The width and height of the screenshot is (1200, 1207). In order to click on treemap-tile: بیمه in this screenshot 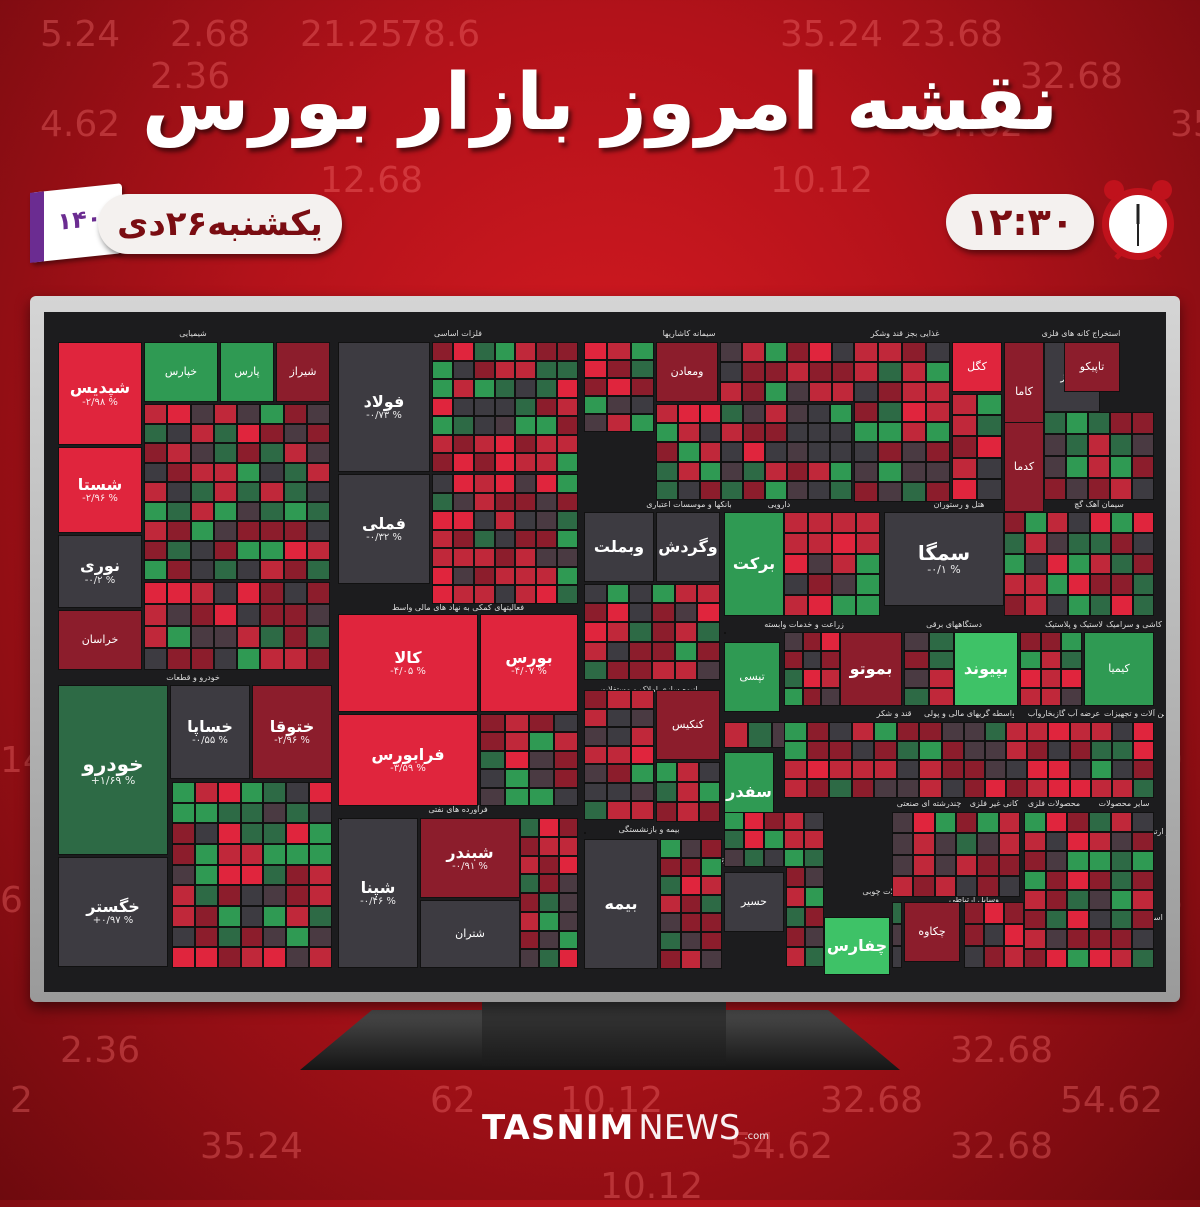, I will do `click(621, 904)`.